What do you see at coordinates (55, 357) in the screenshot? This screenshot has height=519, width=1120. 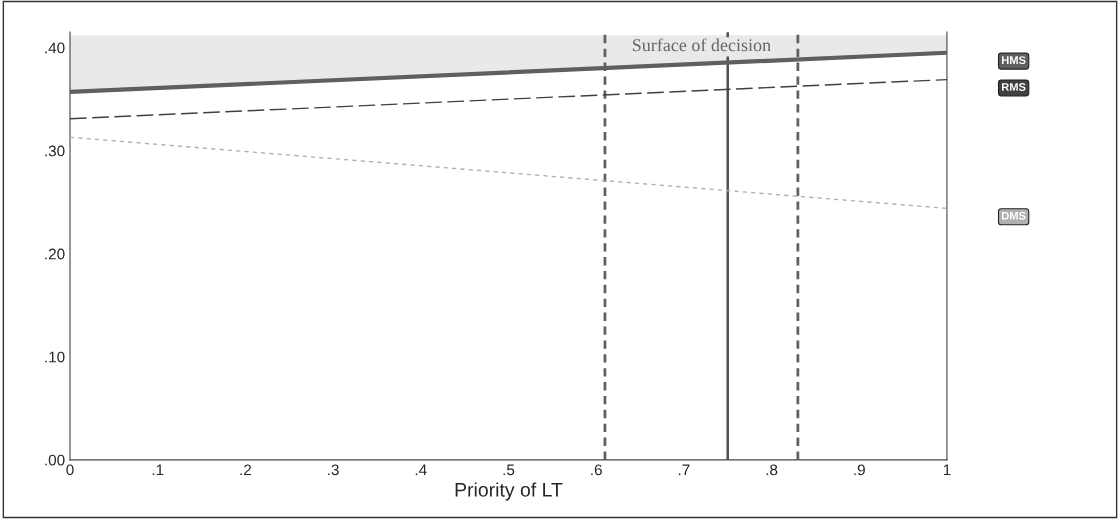 I see `y-tick-label: .10` at bounding box center [55, 357].